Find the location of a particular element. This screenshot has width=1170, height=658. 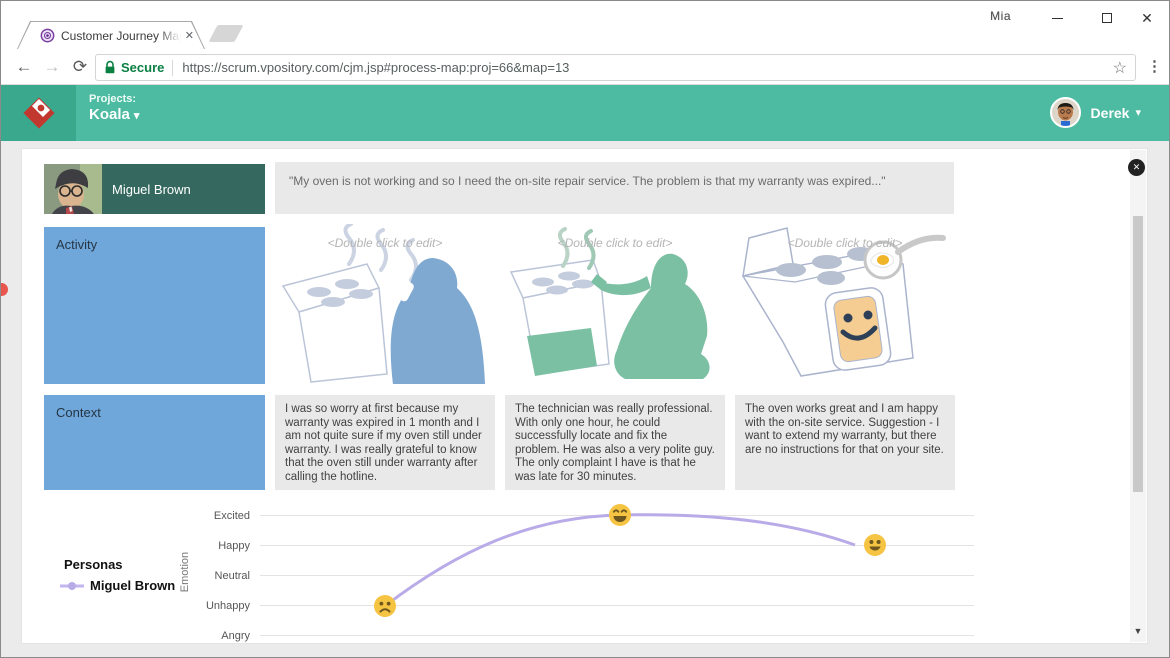

reload-button: ⟳ is located at coordinates (80, 66).